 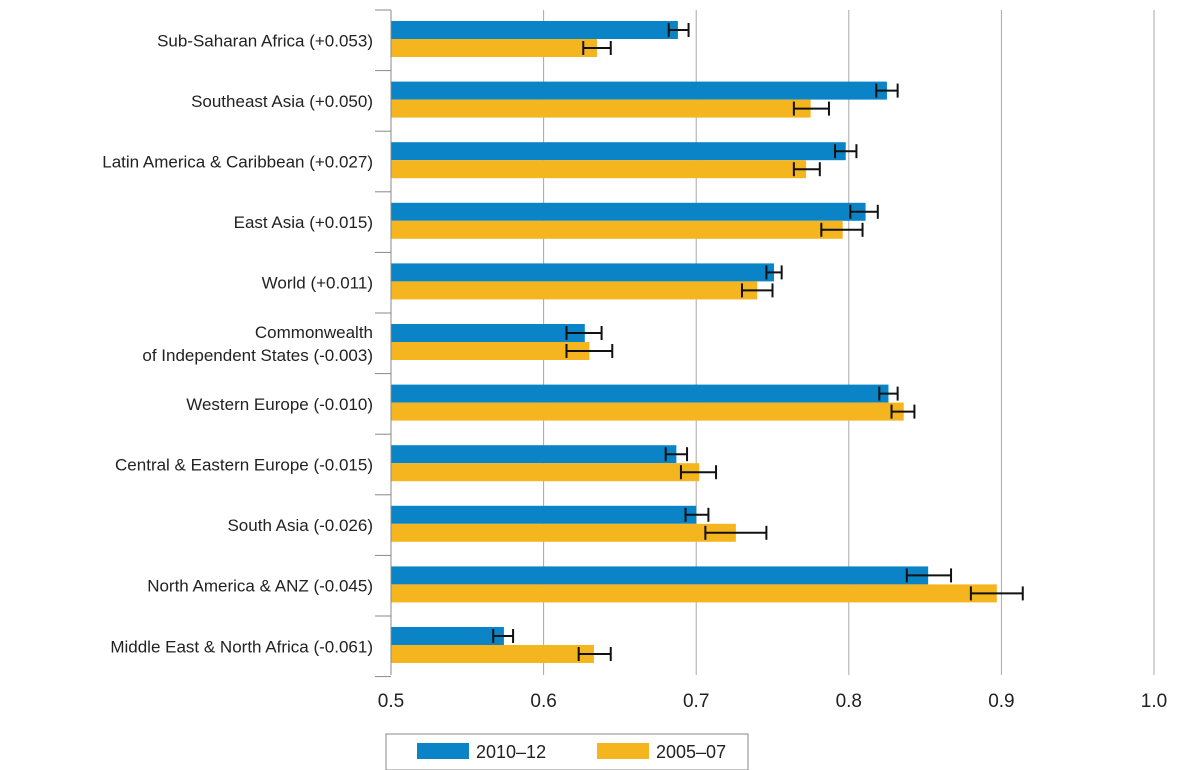 What do you see at coordinates (543, 701) in the screenshot?
I see `x-tick-label: 0.6` at bounding box center [543, 701].